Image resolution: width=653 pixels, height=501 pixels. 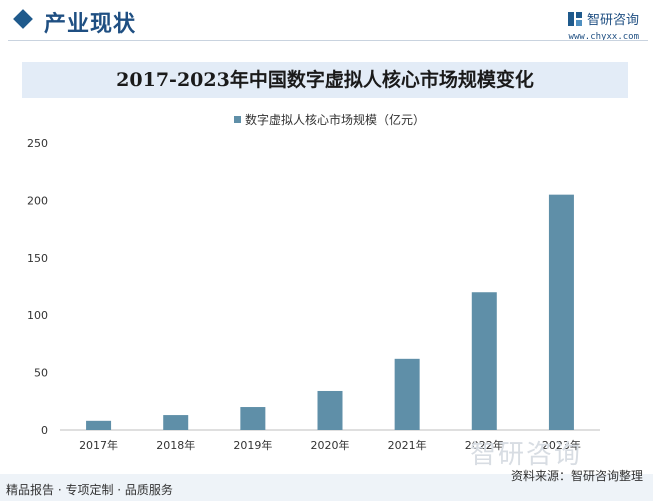 I want to click on x-tick-label: 2022年, so click(x=484, y=445).